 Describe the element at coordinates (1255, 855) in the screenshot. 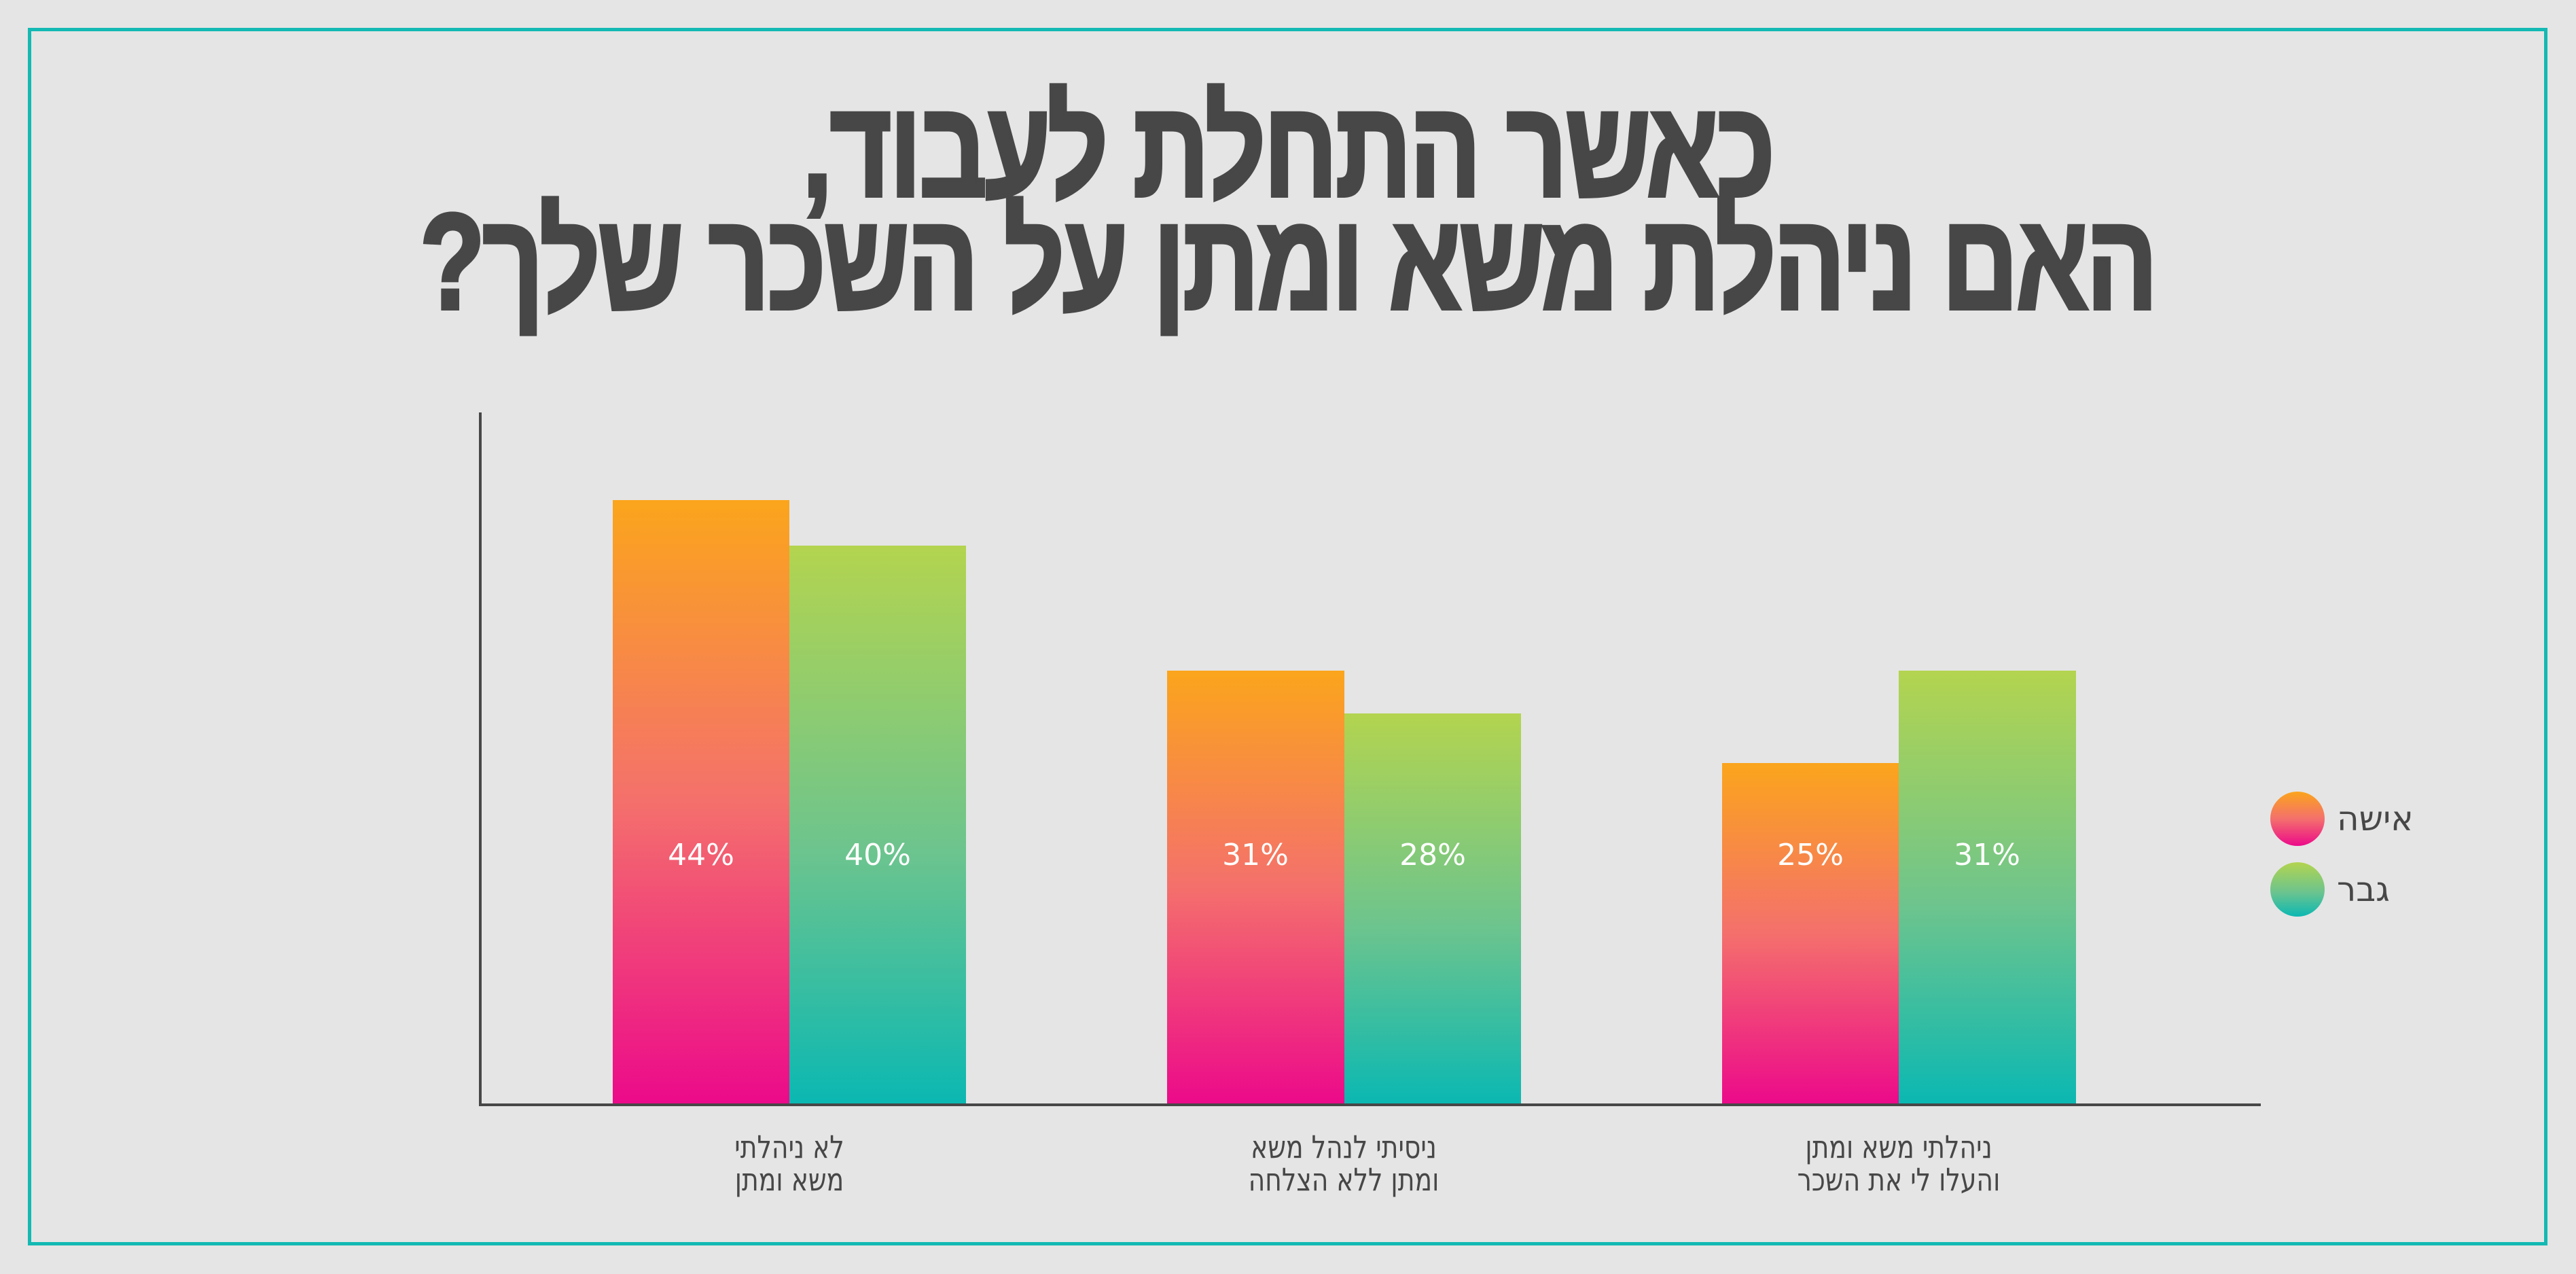

I see `value-label-woman-group-2: 31%` at that location.